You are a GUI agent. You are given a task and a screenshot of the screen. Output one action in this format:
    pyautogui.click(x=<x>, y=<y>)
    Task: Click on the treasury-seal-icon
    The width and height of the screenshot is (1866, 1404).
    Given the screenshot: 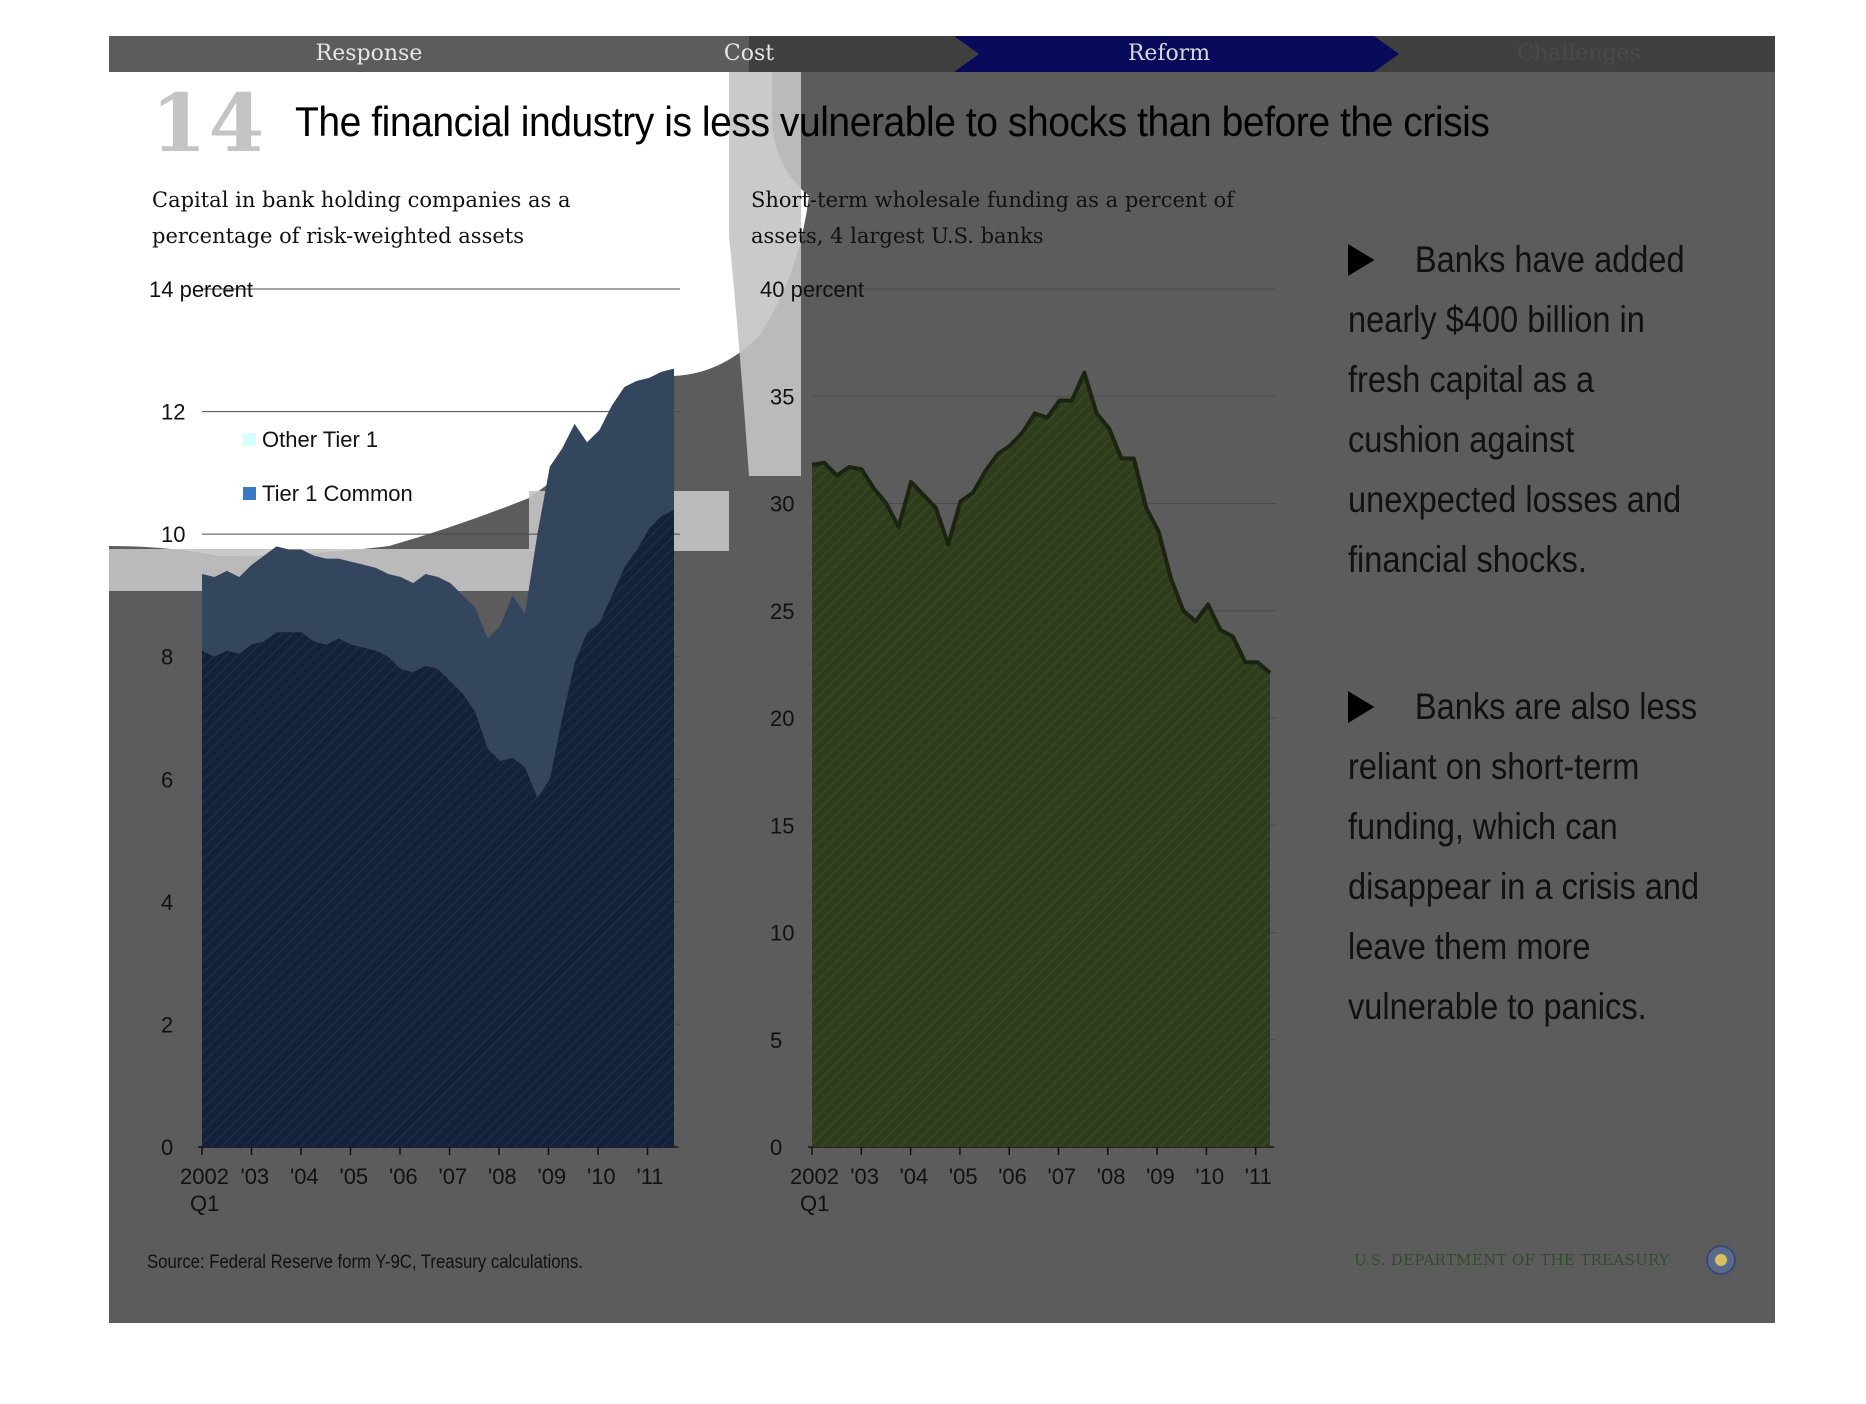 What is the action you would take?
    pyautogui.click(x=1721, y=1260)
    